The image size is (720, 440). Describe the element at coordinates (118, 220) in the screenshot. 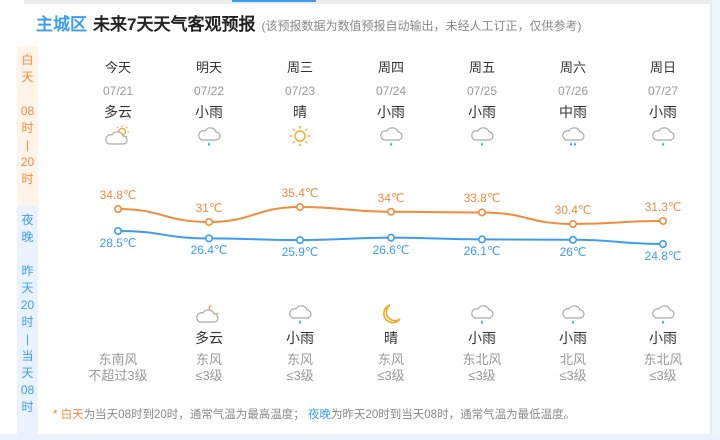

I see `forecast-day-column: 今天 07/21 多云东南风 不超过3级` at that location.